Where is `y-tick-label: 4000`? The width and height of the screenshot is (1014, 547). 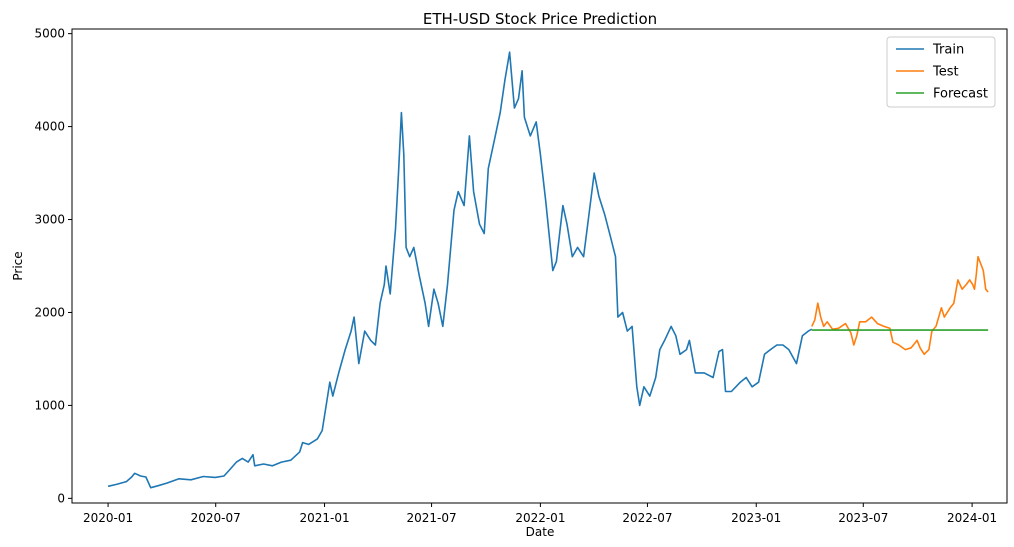
y-tick-label: 4000 is located at coordinates (49, 127).